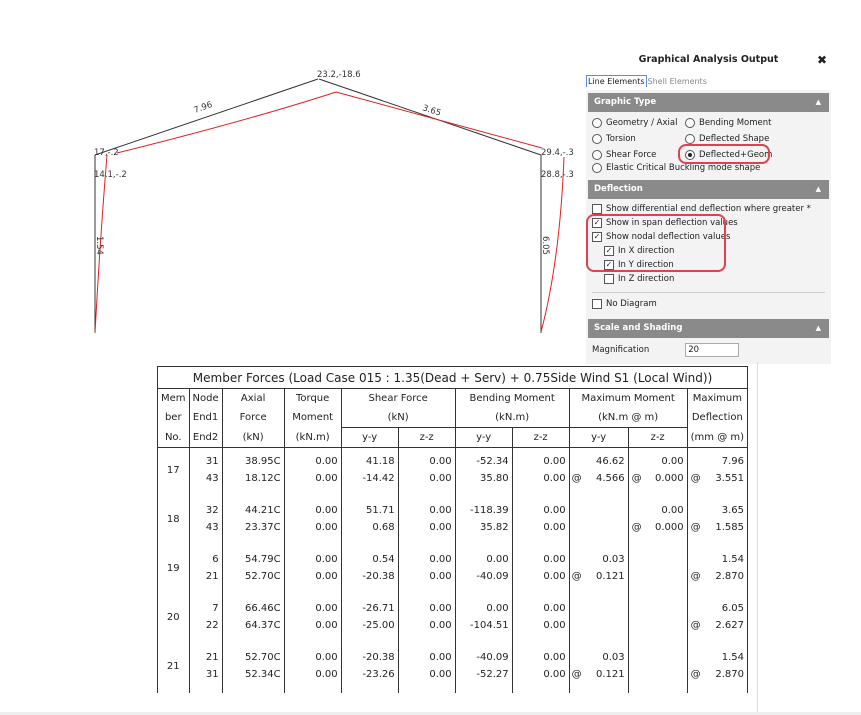 The height and width of the screenshot is (715, 861). What do you see at coordinates (253, 472) in the screenshot?
I see `cell-axial: 38.95C 18.12C` at bounding box center [253, 472].